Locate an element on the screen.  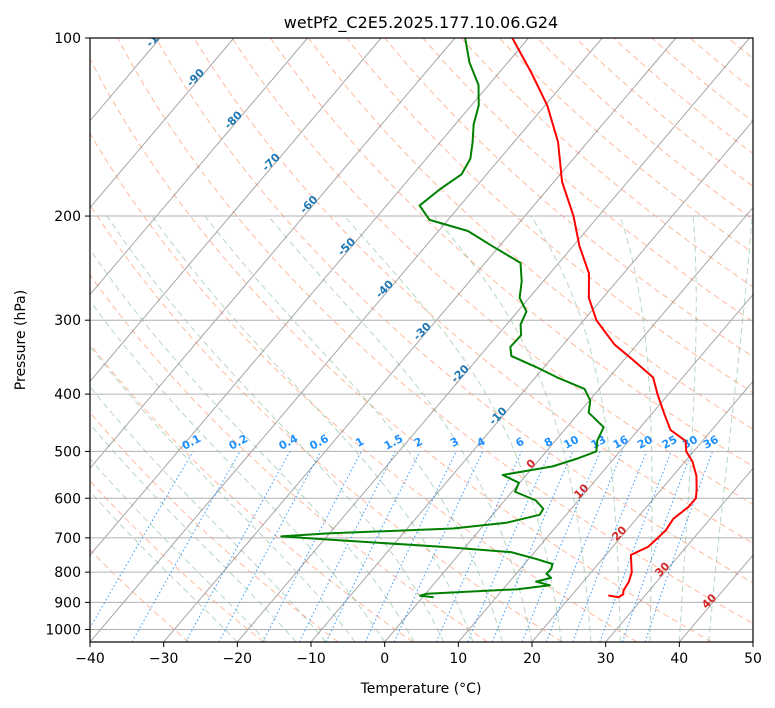
x-tick-label: −30 is located at coordinates (164, 659).